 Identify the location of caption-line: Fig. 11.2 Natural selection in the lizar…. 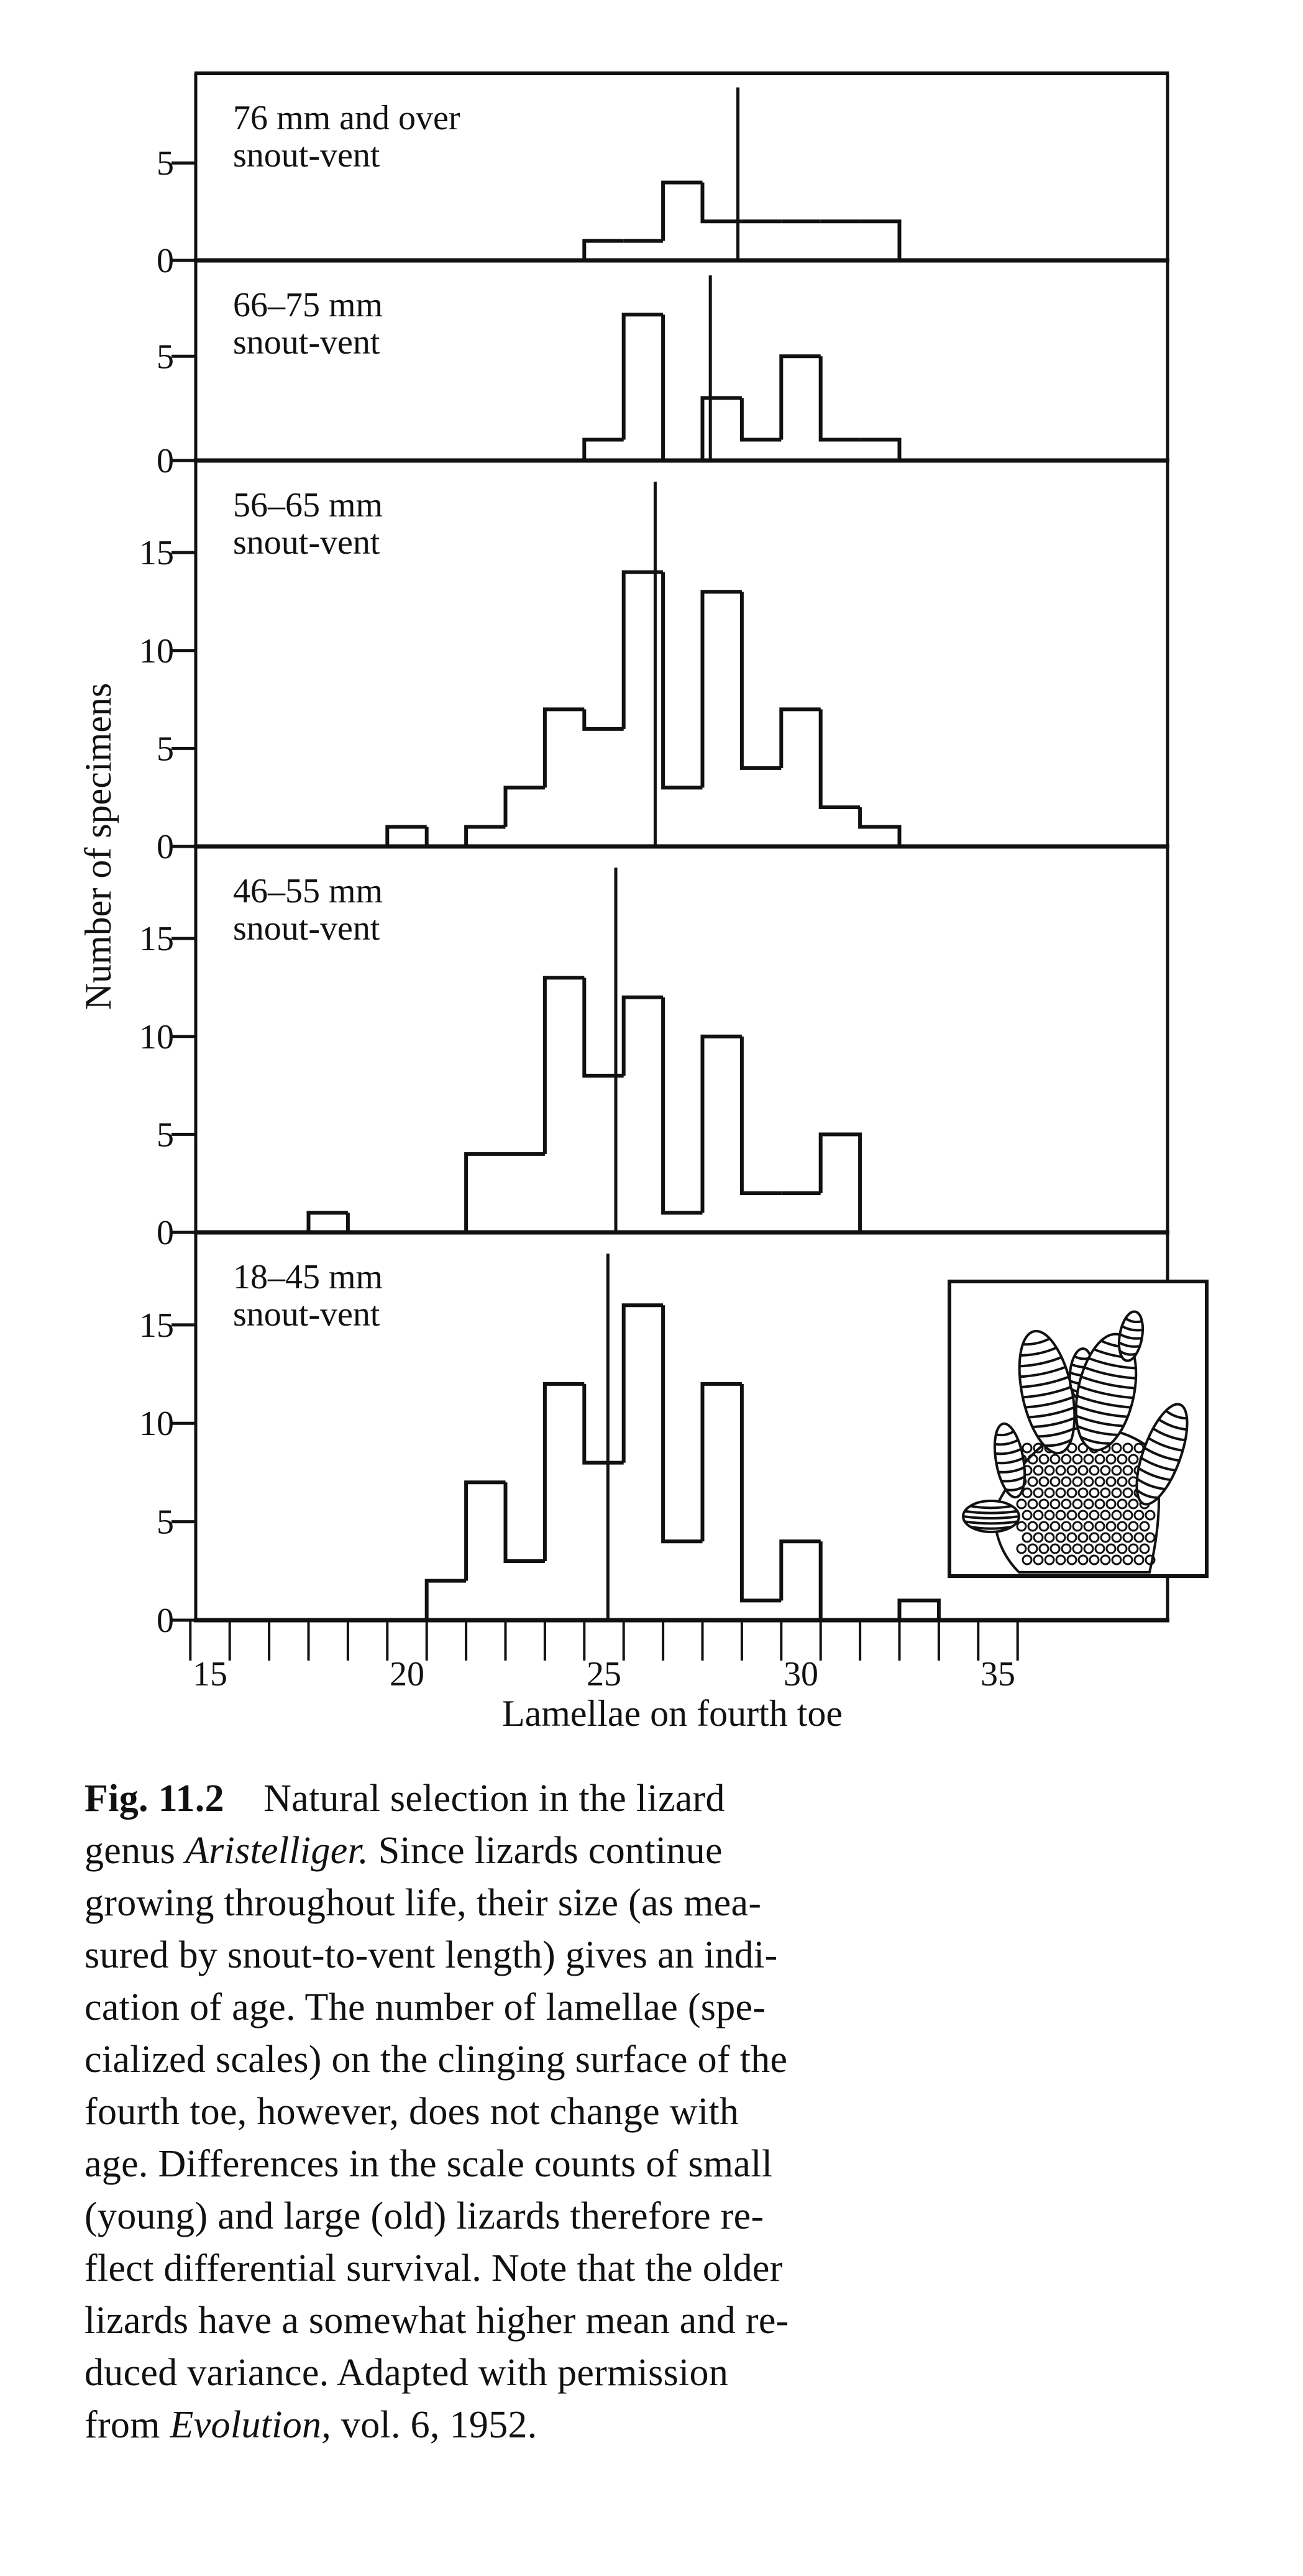
(437, 1798).